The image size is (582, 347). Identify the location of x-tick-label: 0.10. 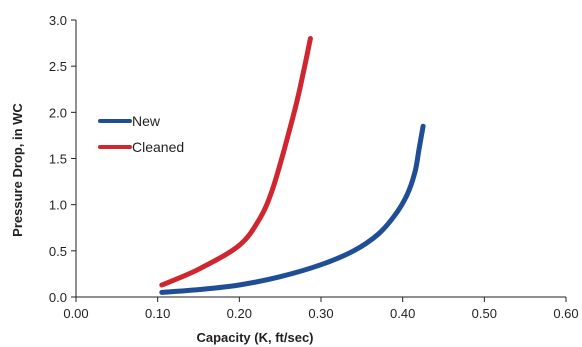
(157, 313).